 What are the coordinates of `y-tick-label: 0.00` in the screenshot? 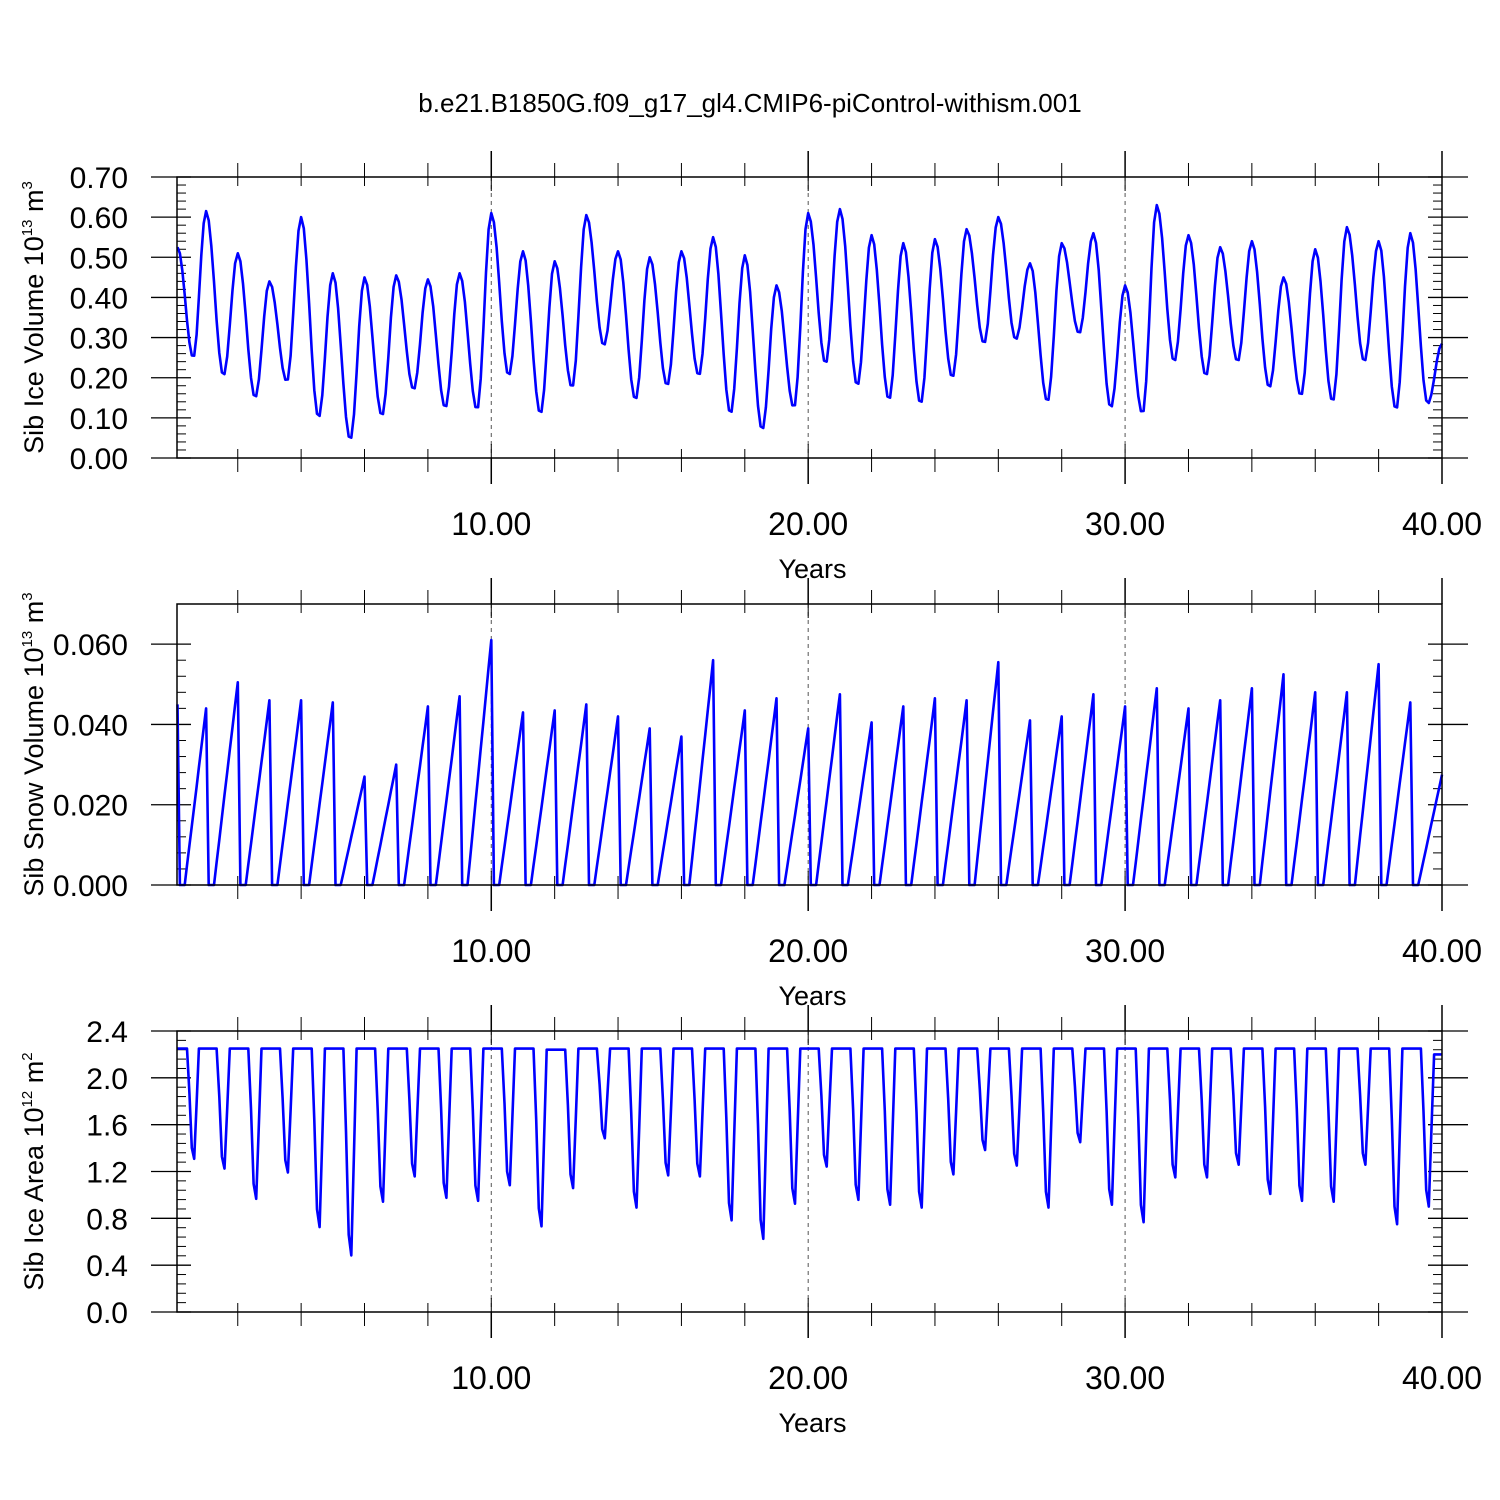 It's located at (99, 459).